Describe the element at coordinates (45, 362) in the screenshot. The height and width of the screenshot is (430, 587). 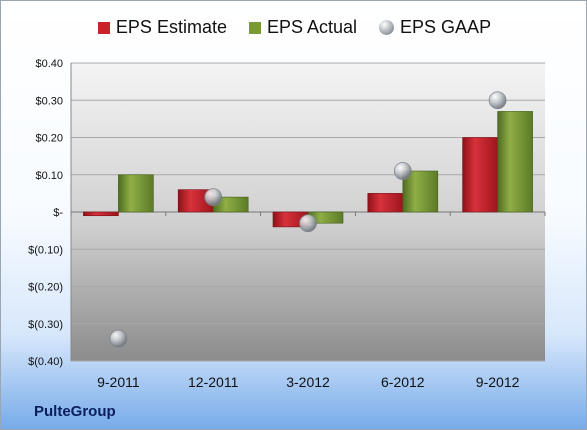
I see `y-tick-label: $(0.40)` at that location.